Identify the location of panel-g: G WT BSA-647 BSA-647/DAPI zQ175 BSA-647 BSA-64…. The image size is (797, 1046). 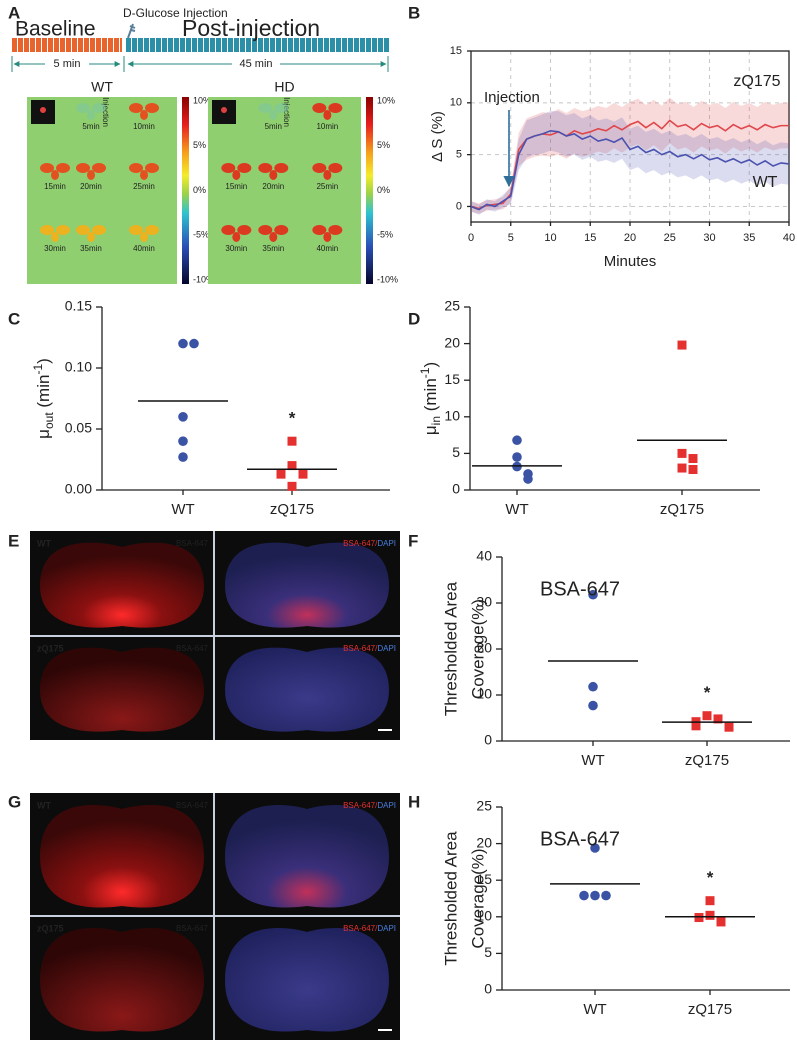
(204, 916).